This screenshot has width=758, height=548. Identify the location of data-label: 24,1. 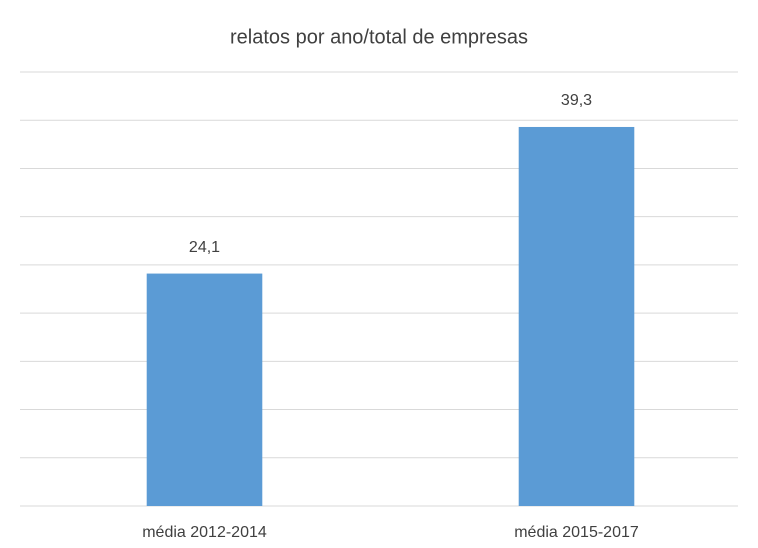
(204, 247).